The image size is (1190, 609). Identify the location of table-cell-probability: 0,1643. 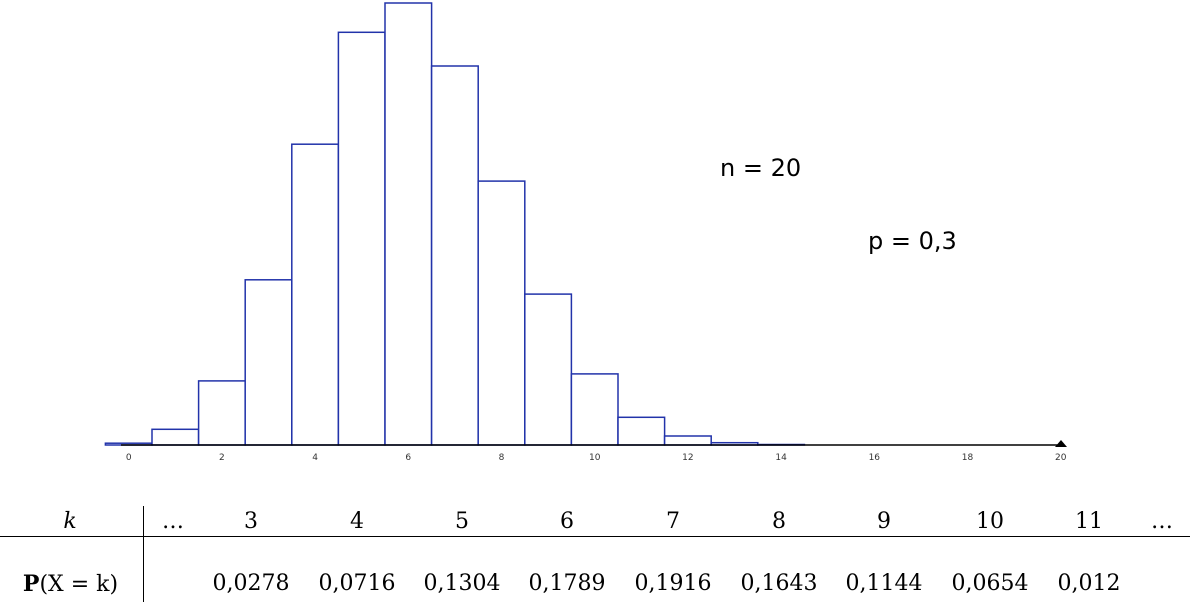
(779, 583).